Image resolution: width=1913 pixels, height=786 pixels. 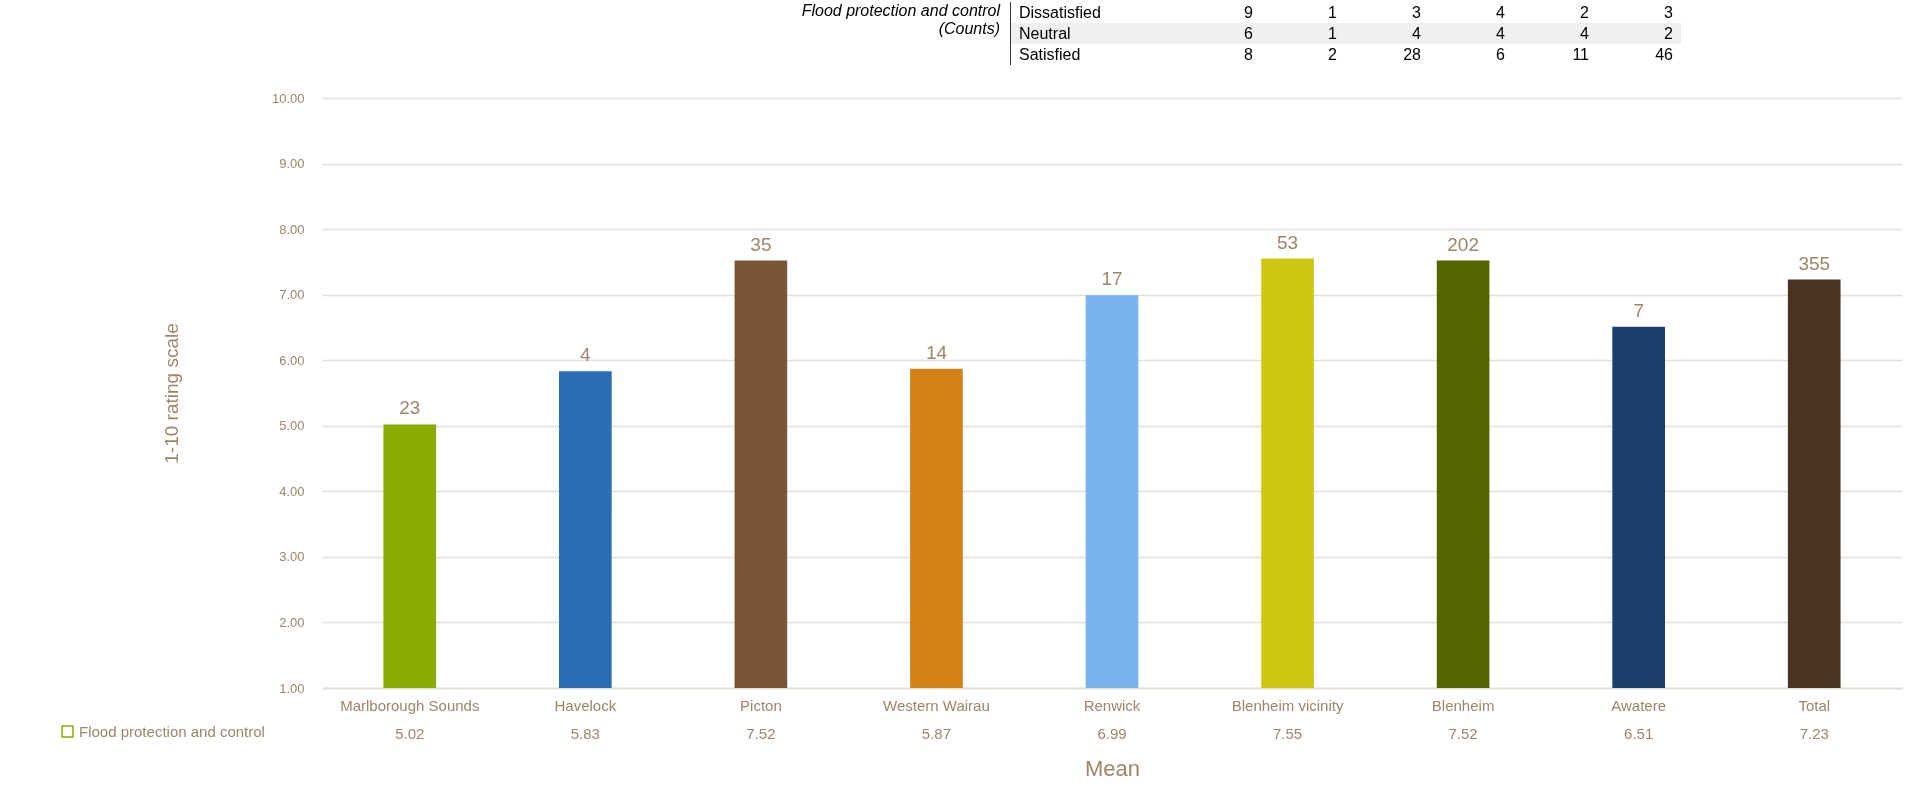 What do you see at coordinates (1814, 263) in the screenshot?
I see `text: 355` at bounding box center [1814, 263].